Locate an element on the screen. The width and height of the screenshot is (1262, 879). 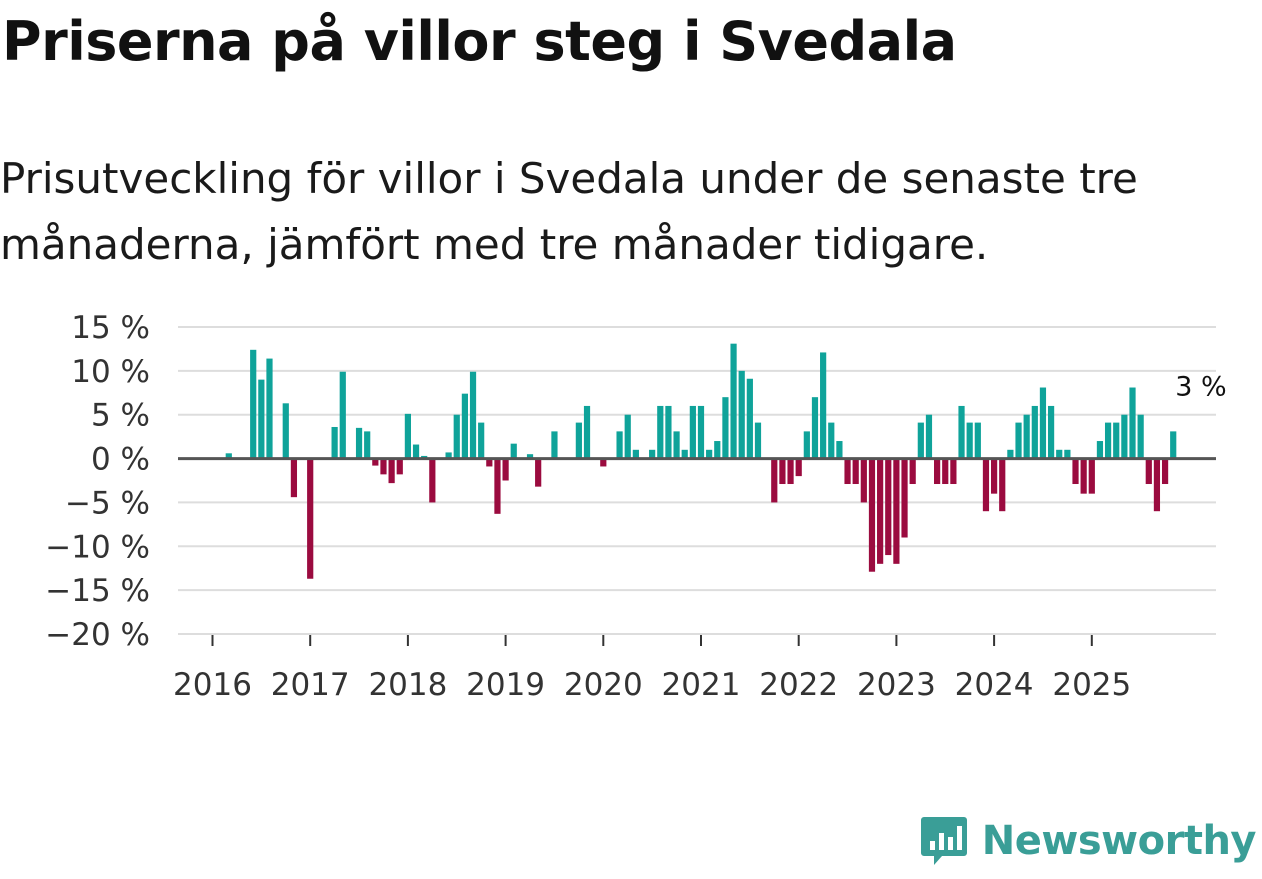
x-tick-label: 2021 is located at coordinates (701, 685).